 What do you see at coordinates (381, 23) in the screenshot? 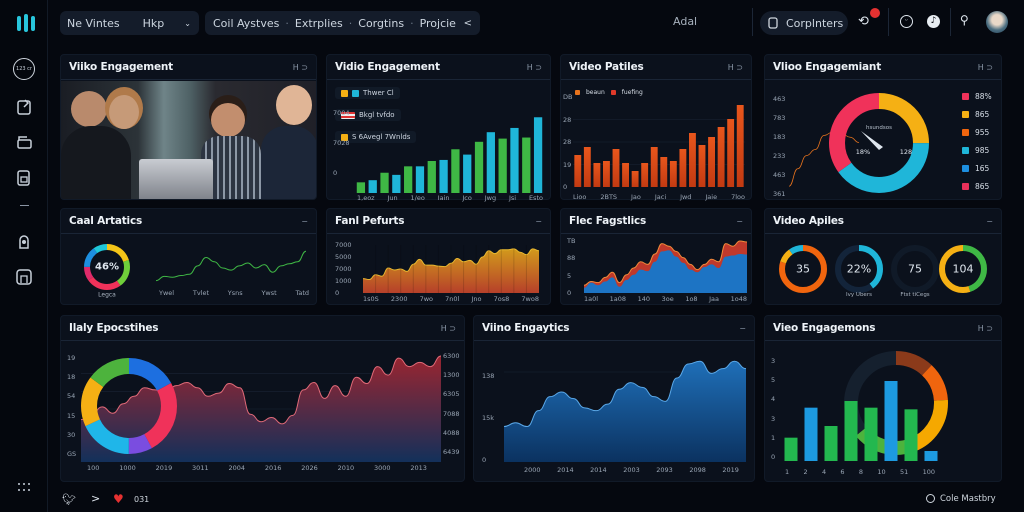
I see `breadcrumb-item: Corgtins` at bounding box center [381, 23].